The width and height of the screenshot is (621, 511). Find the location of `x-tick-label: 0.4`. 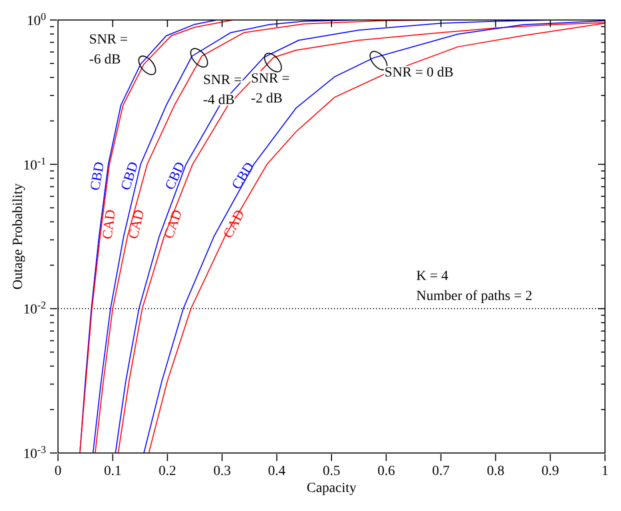

x-tick-label: 0.4 is located at coordinates (277, 471).